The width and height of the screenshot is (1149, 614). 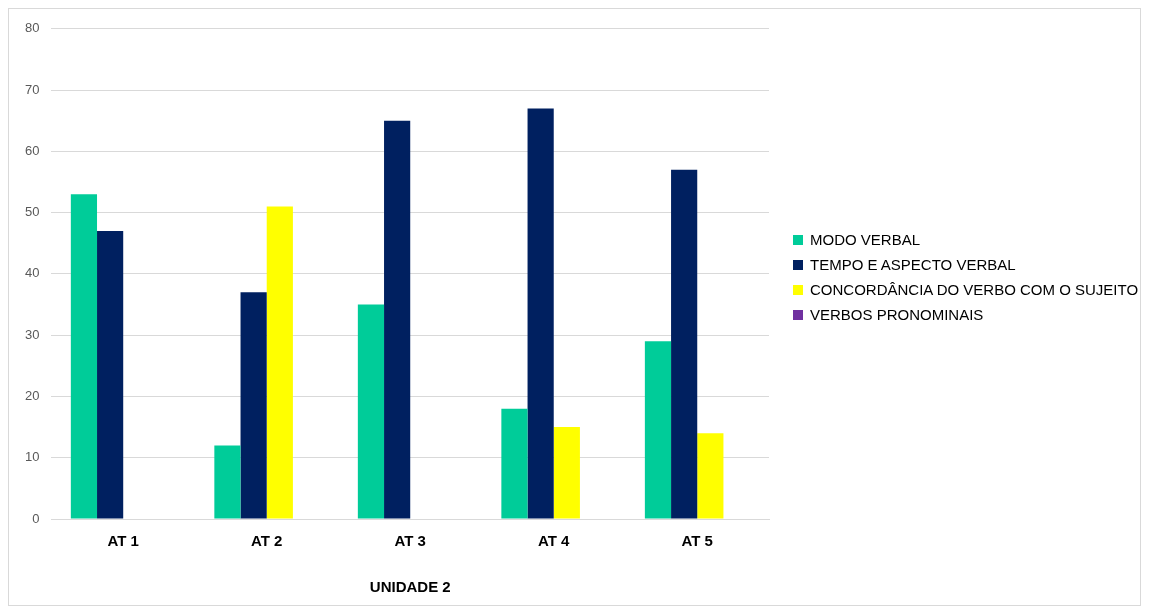 I want to click on y-tick-label: 40, so click(x=32, y=273).